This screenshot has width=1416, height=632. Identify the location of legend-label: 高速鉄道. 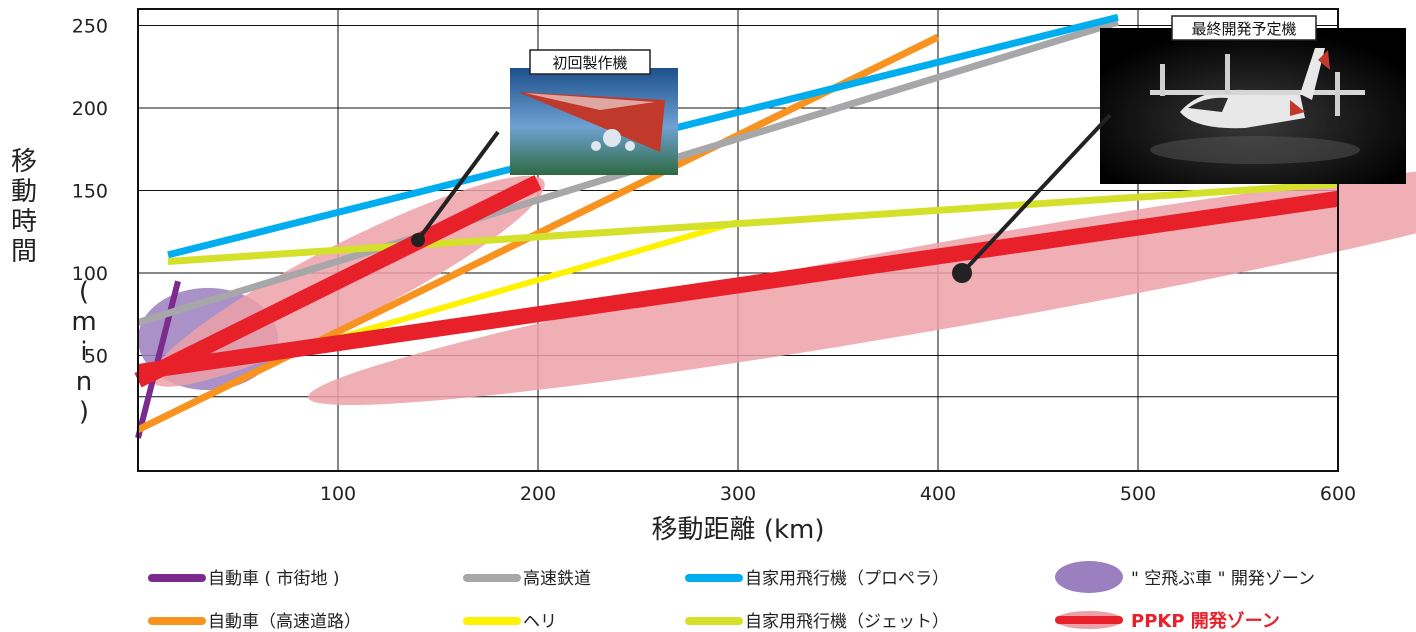
(557, 579).